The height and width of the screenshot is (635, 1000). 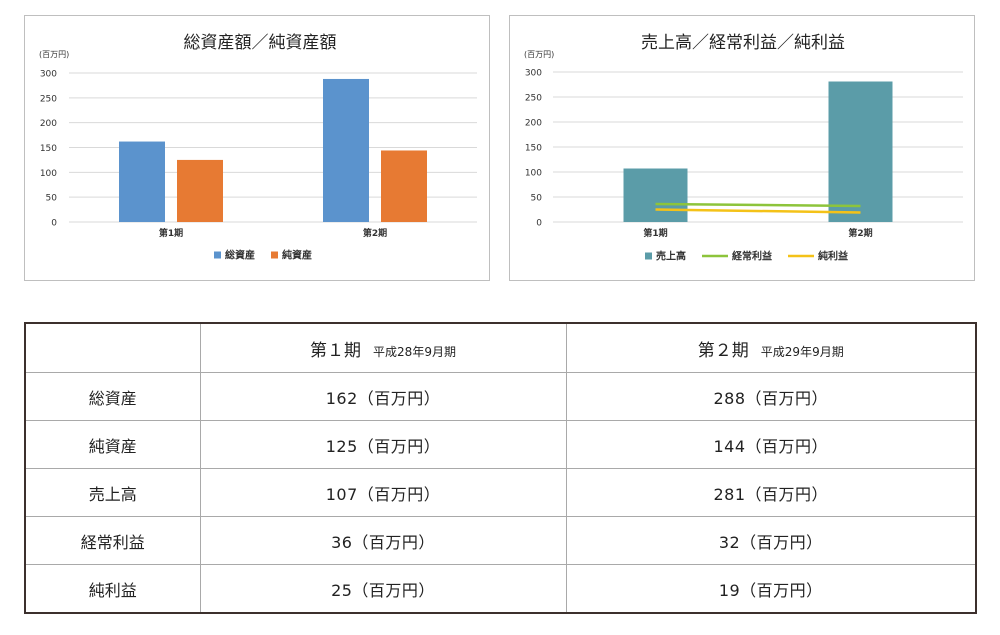 What do you see at coordinates (112, 347) in the screenshot?
I see `table-corner-cell` at bounding box center [112, 347].